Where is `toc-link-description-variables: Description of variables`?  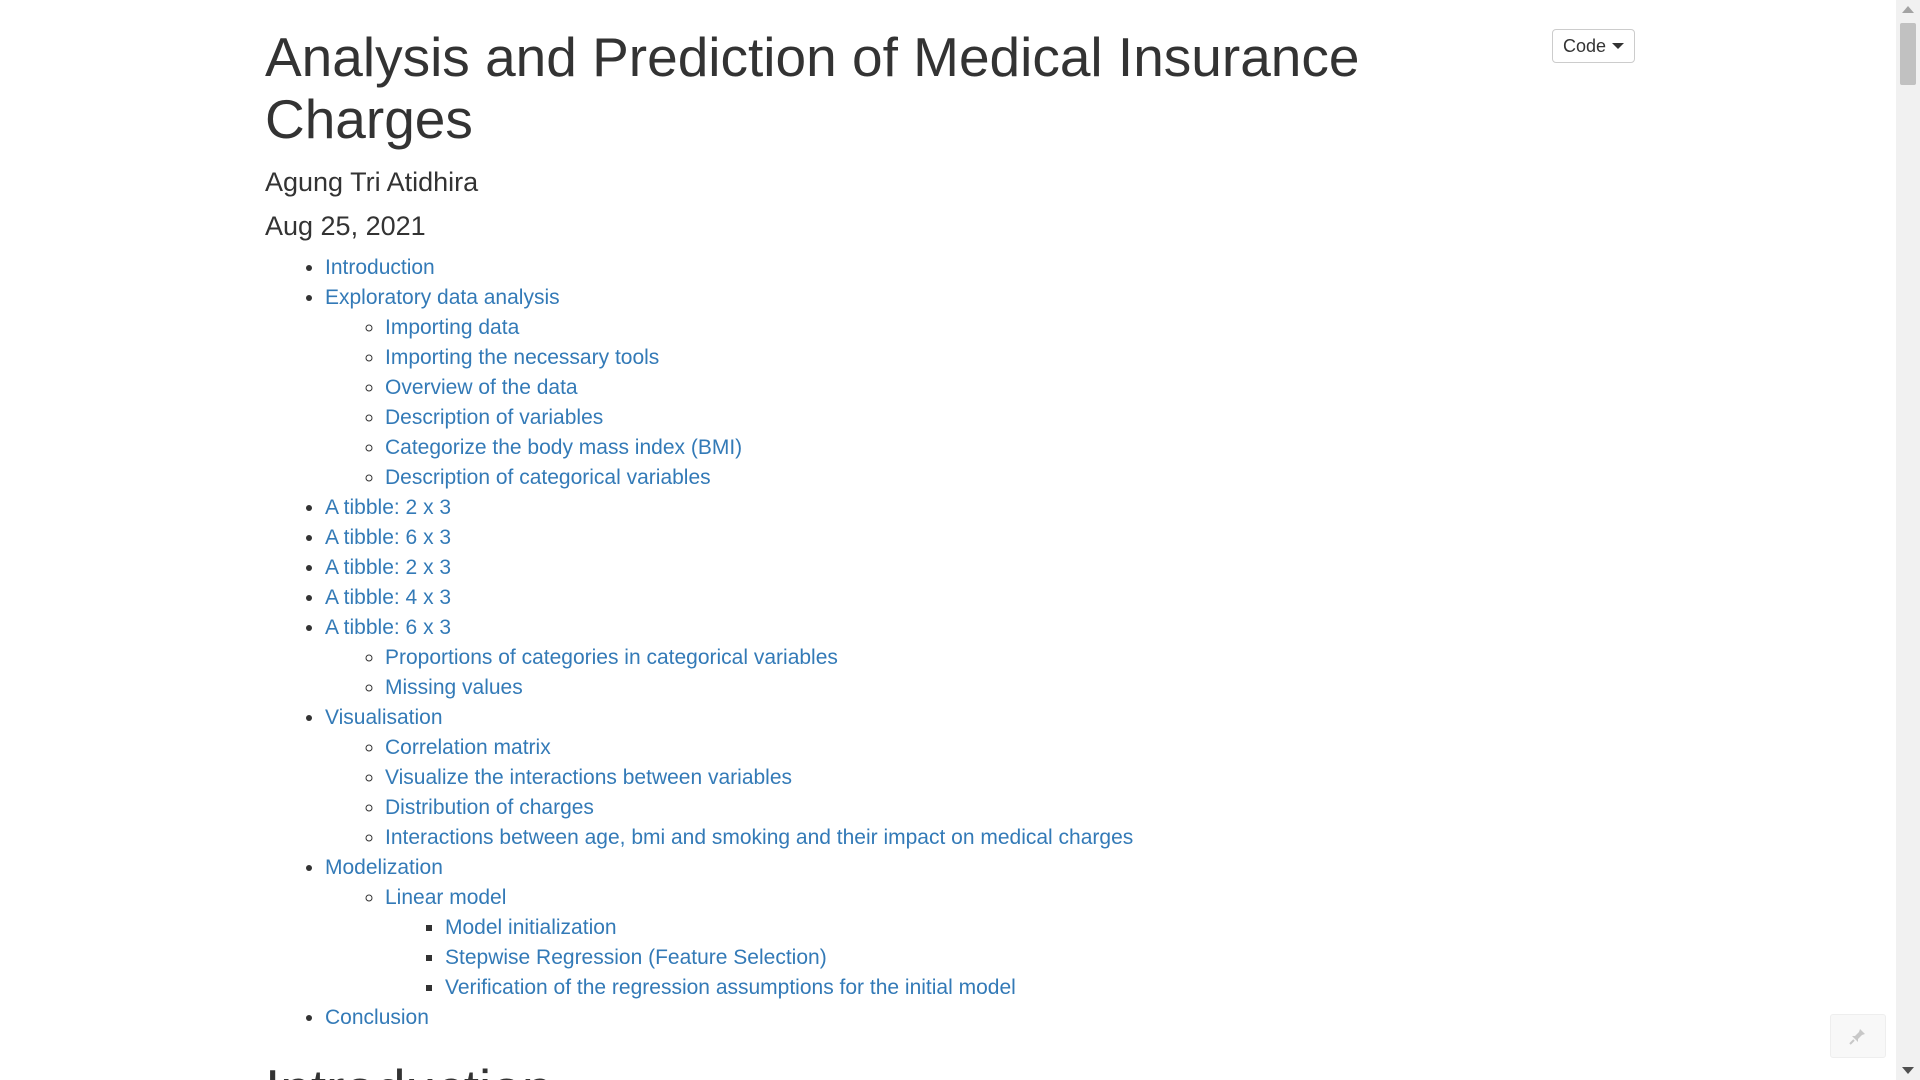
toc-link-description-variables: Description of variables is located at coordinates (494, 417).